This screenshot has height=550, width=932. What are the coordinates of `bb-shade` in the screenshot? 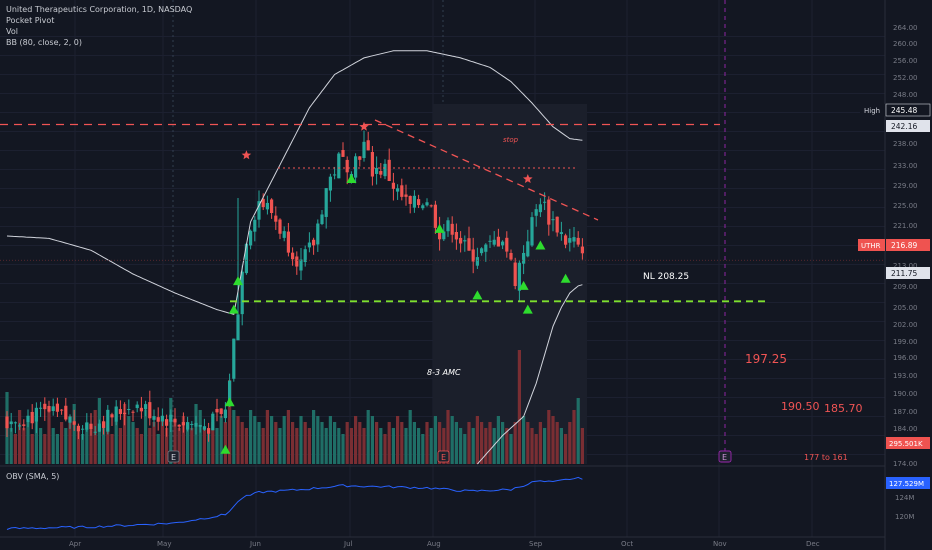 It's located at (510, 284).